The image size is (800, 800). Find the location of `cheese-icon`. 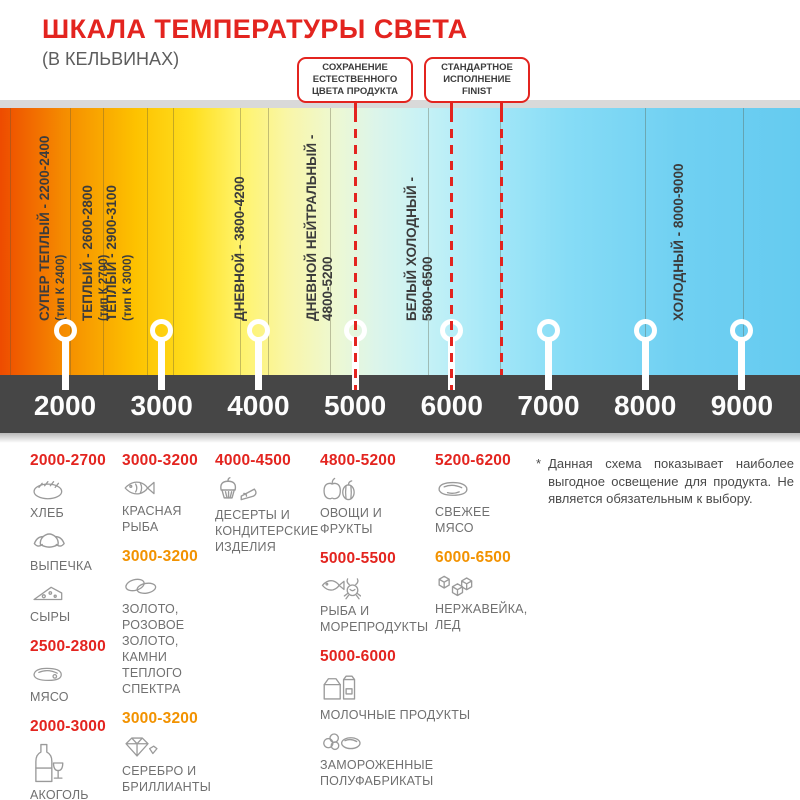

cheese-icon is located at coordinates (48, 593).